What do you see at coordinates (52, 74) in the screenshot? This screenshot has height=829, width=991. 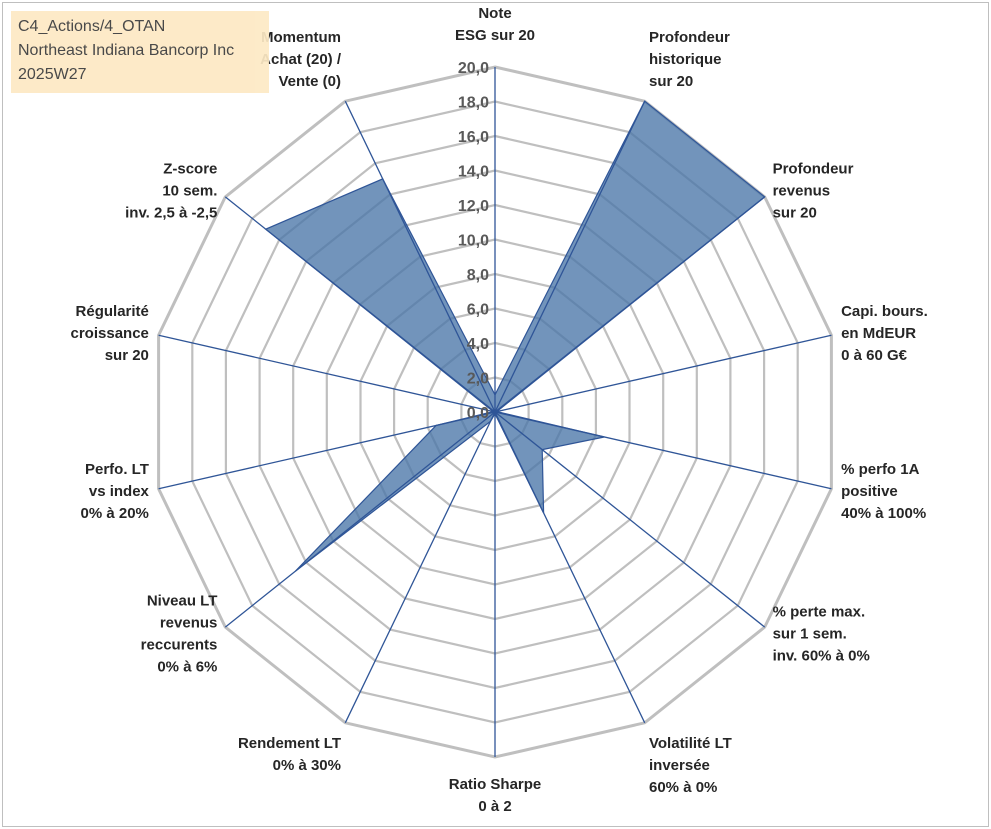 I see `info-week: 2025W27` at bounding box center [52, 74].